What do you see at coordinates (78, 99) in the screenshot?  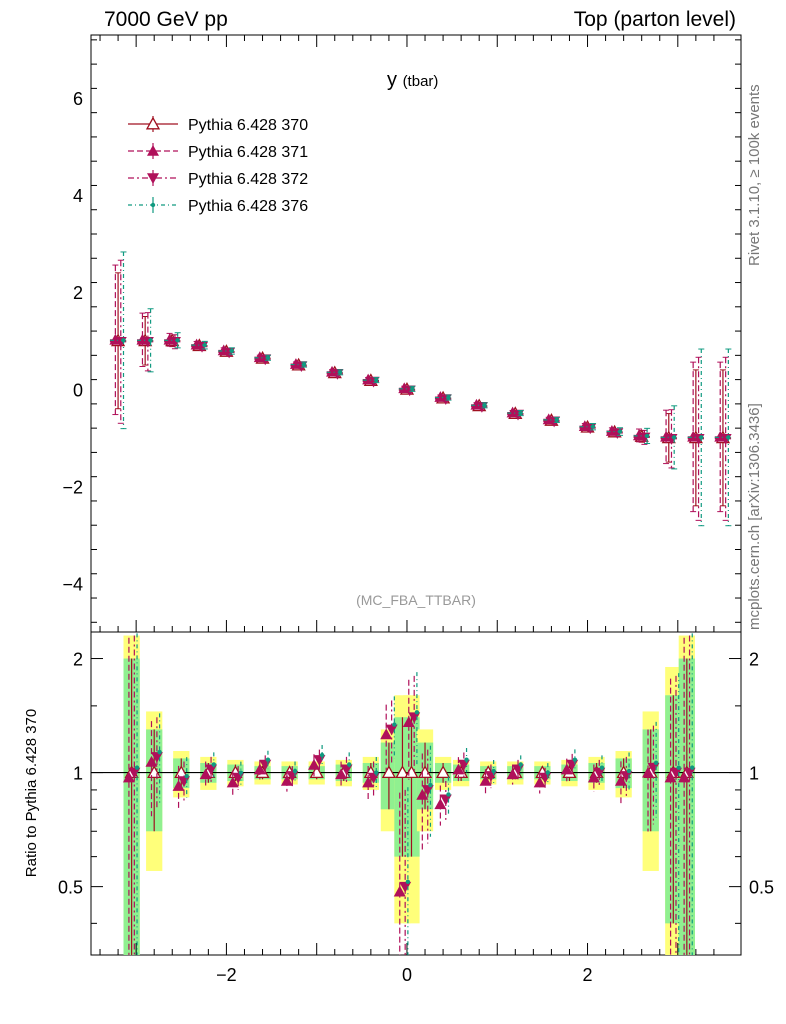 I see `main-y-tick-label: 6` at bounding box center [78, 99].